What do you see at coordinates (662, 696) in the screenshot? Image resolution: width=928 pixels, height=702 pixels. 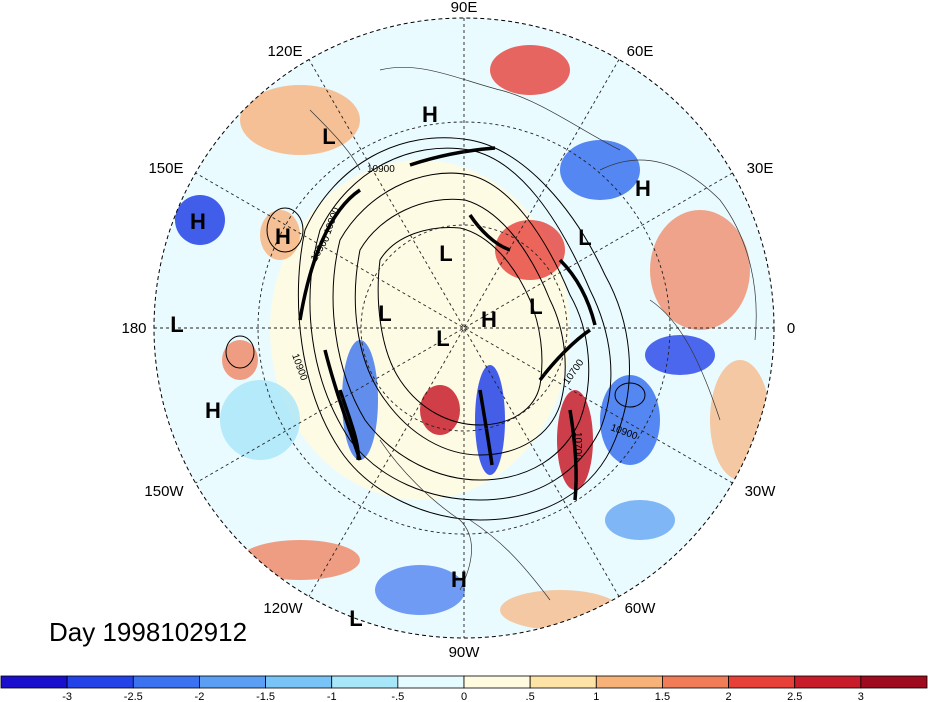 I see `colorbar-tick-label: 1.5` at bounding box center [662, 696].